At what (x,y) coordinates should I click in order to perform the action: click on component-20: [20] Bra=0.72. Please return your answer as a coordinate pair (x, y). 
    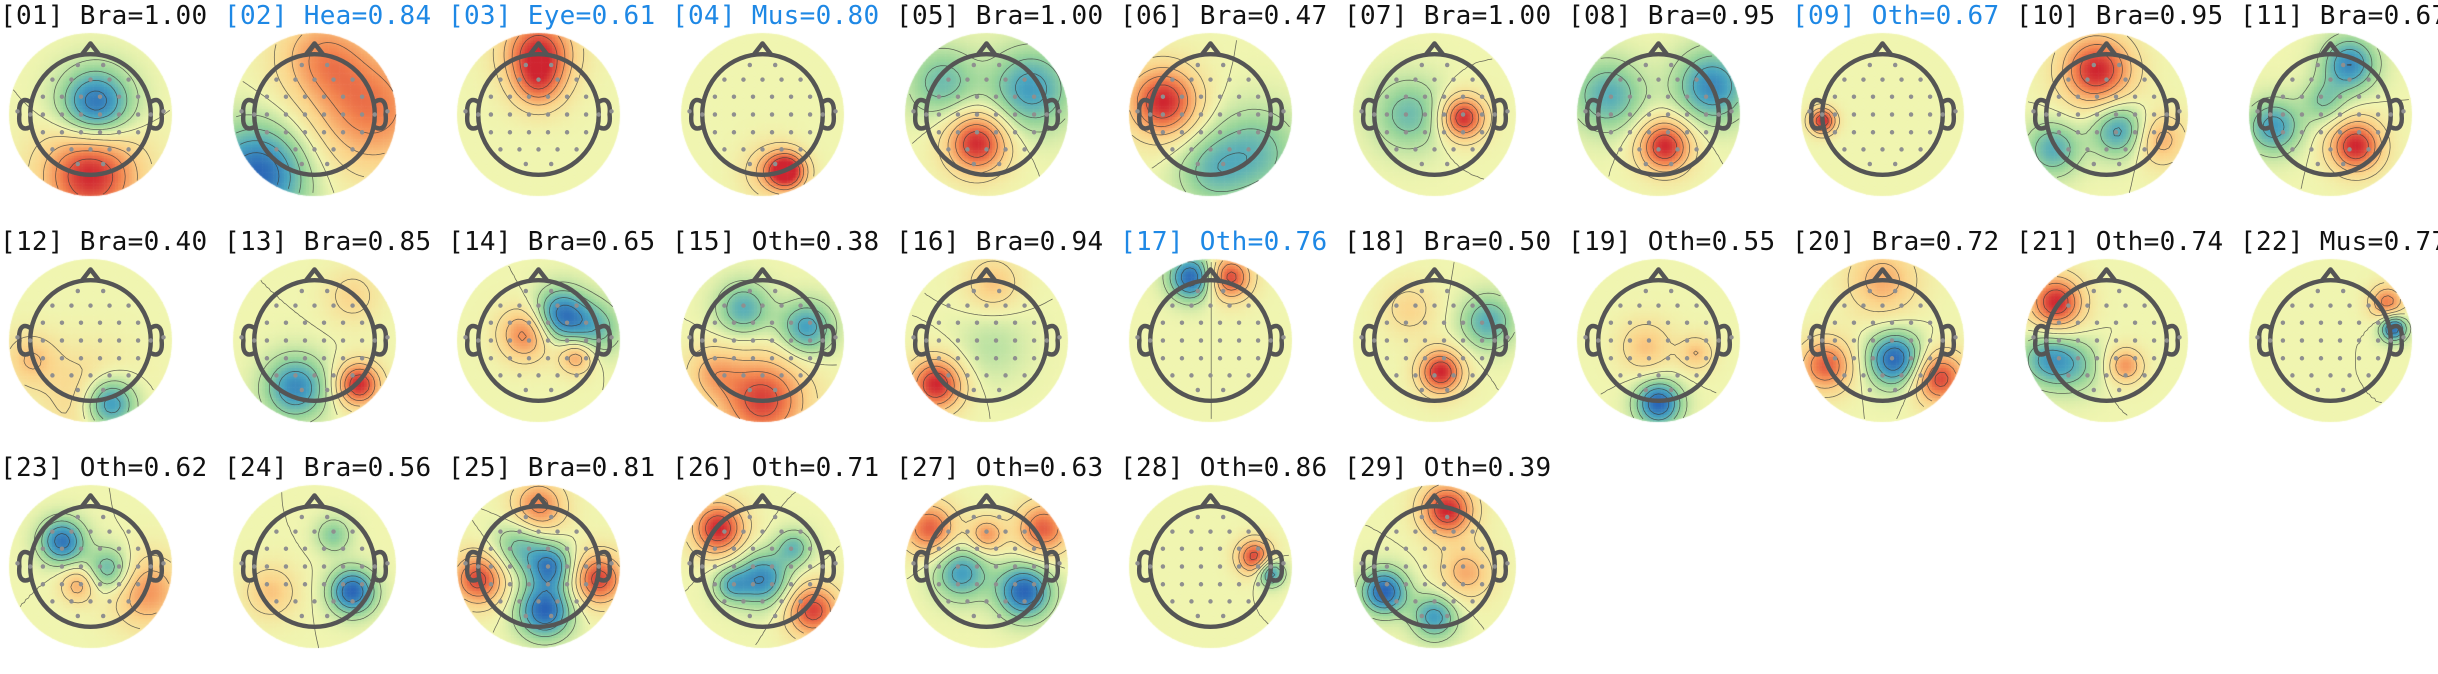
    Looking at the image, I should click on (1903, 337).